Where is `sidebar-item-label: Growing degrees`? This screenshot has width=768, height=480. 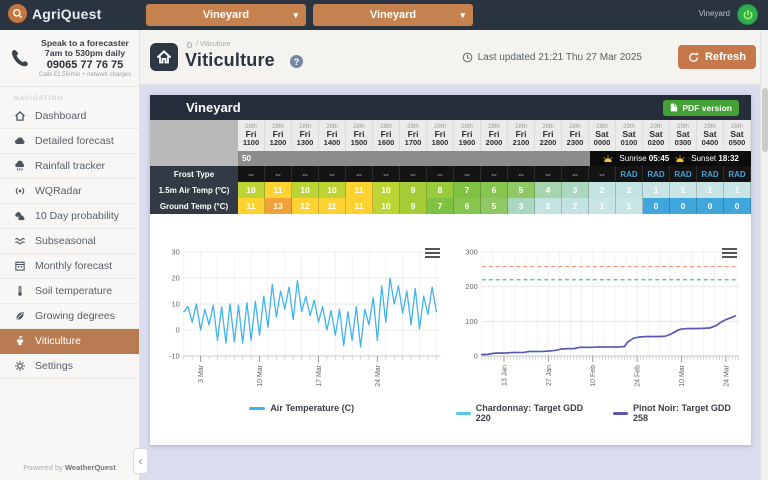
sidebar-item-label: Growing degrees is located at coordinates (75, 316).